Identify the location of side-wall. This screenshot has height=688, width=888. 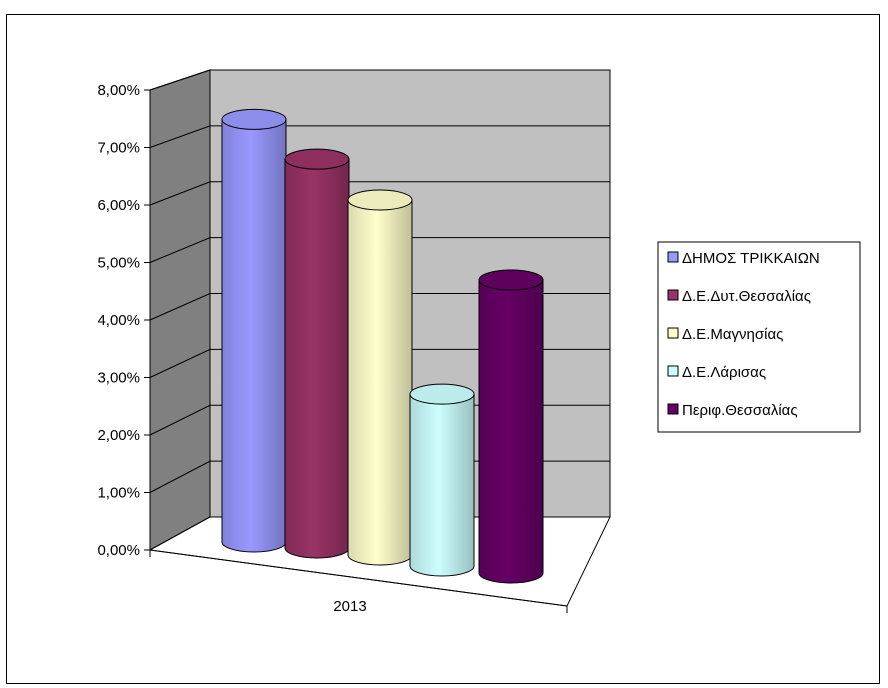
(180, 310).